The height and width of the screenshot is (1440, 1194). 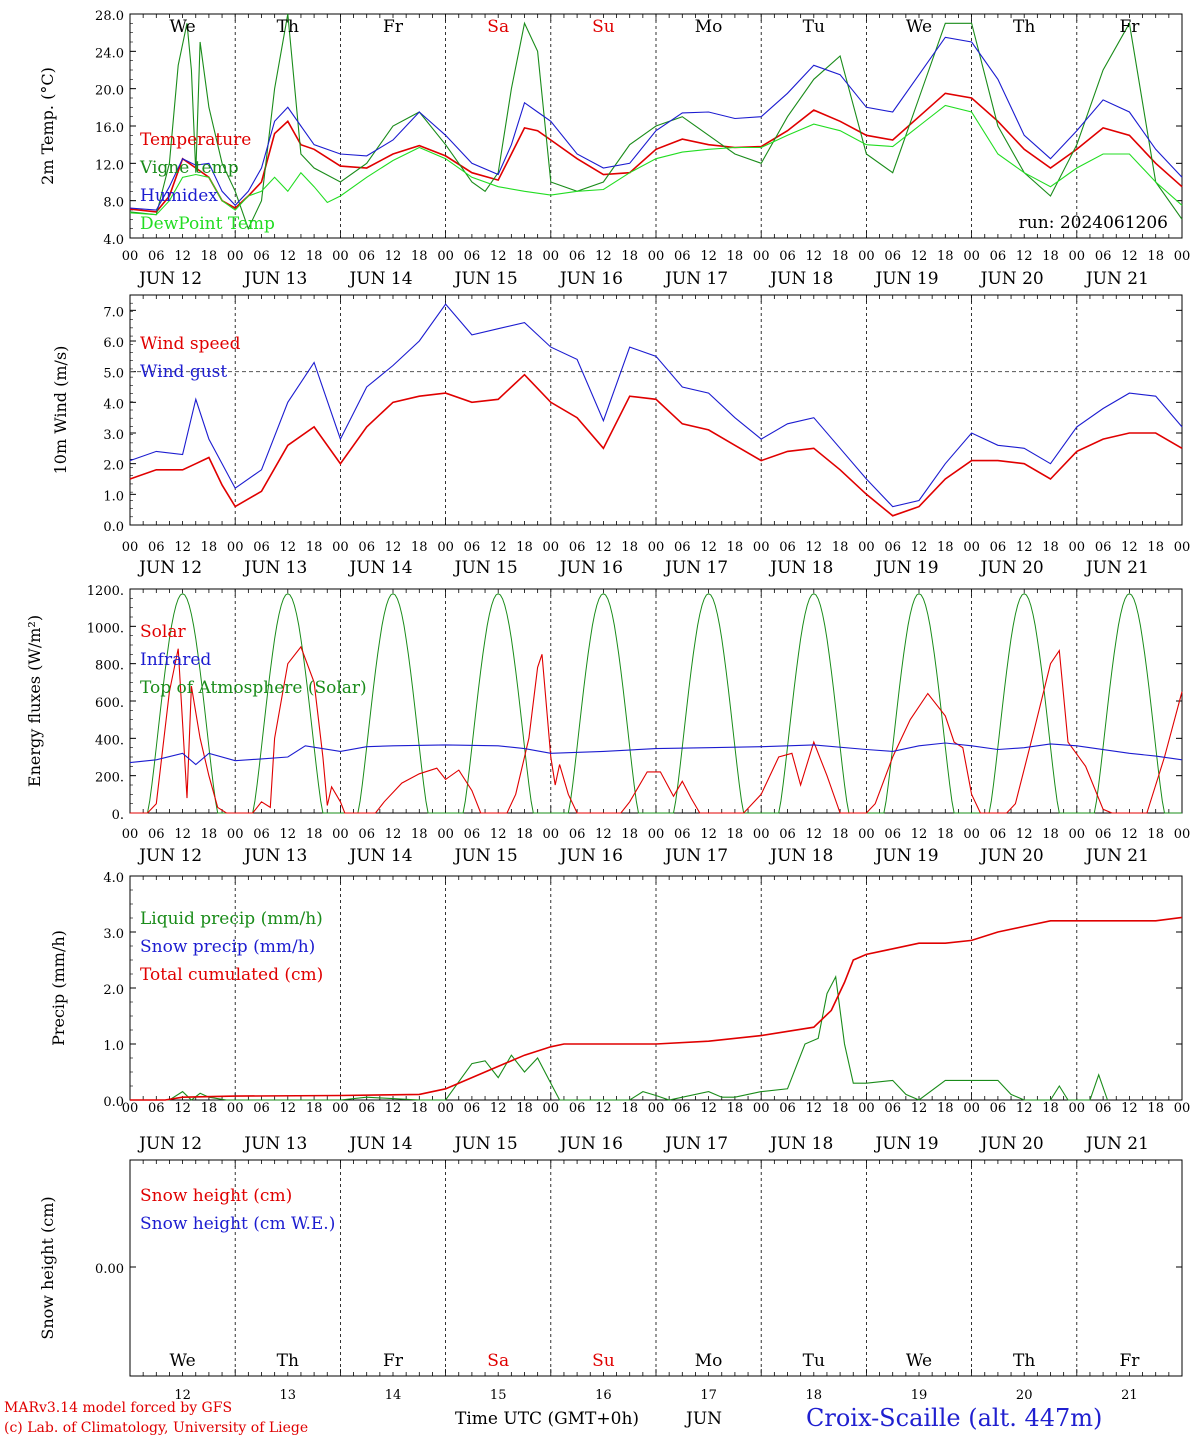 I want to click on legend-entry: Snow precip (mm/h), so click(x=227, y=947).